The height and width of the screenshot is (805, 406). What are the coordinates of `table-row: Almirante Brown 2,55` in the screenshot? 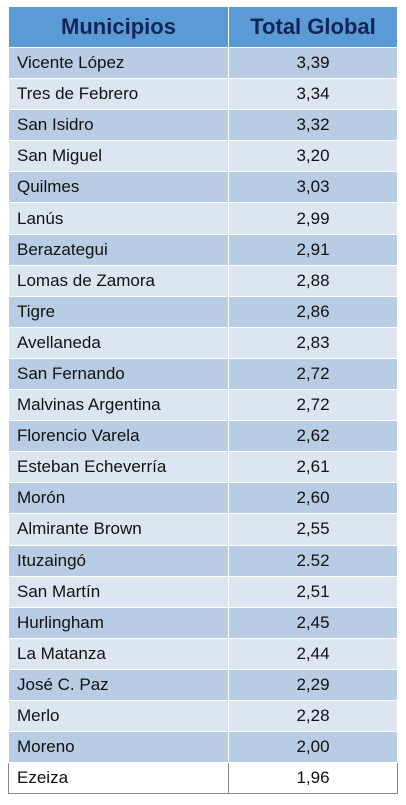 It's located at (203, 529).